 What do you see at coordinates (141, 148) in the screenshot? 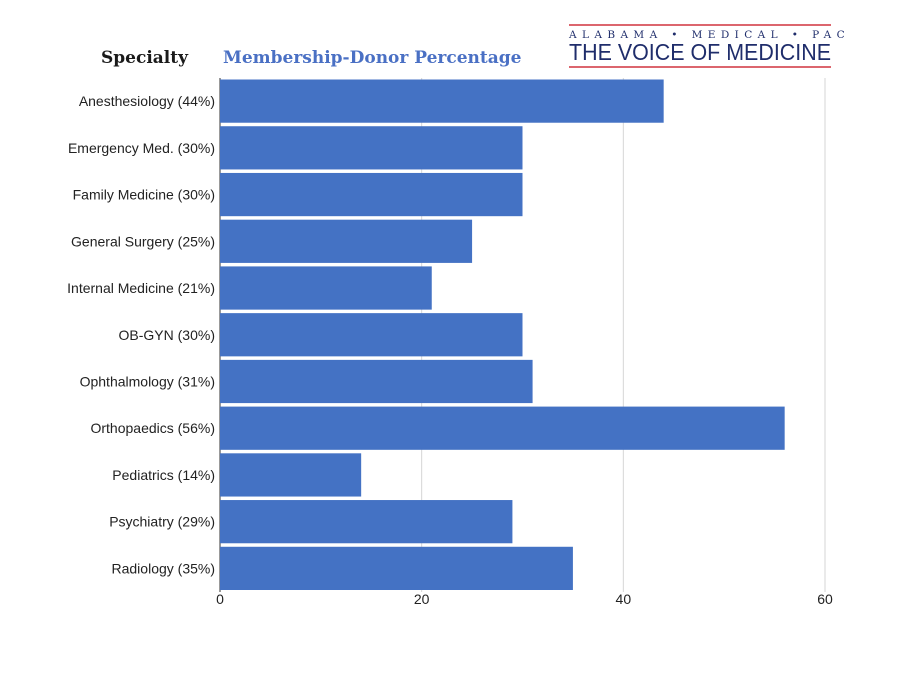
I see `category-label: Emergency Med. (30%)` at bounding box center [141, 148].